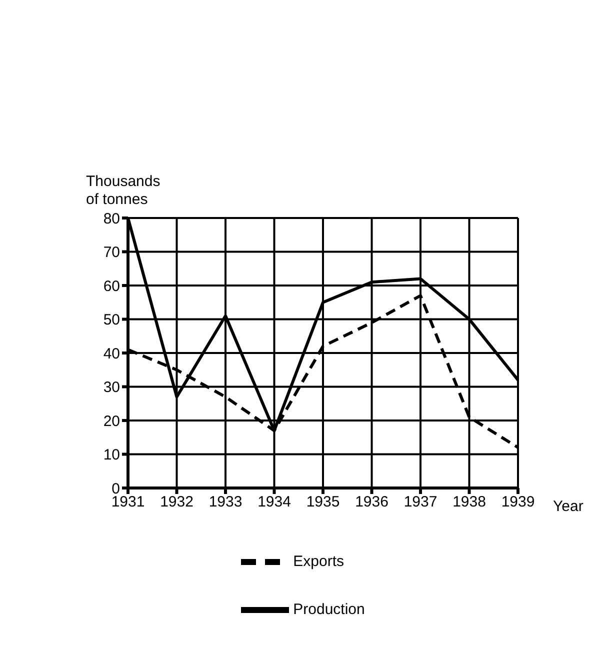 The height and width of the screenshot is (669, 612). What do you see at coordinates (469, 502) in the screenshot?
I see `x-tick-label: 1938` at bounding box center [469, 502].